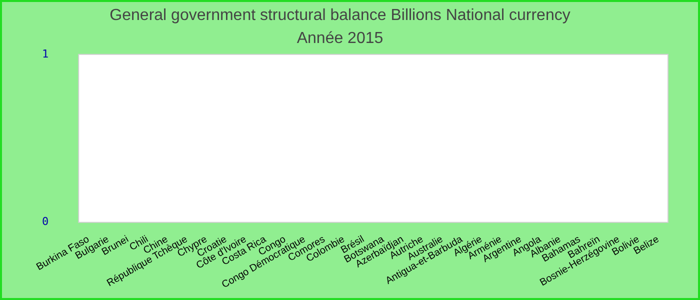 The height and width of the screenshot is (300, 700). I want to click on y-tick-label: 0, so click(45, 221).